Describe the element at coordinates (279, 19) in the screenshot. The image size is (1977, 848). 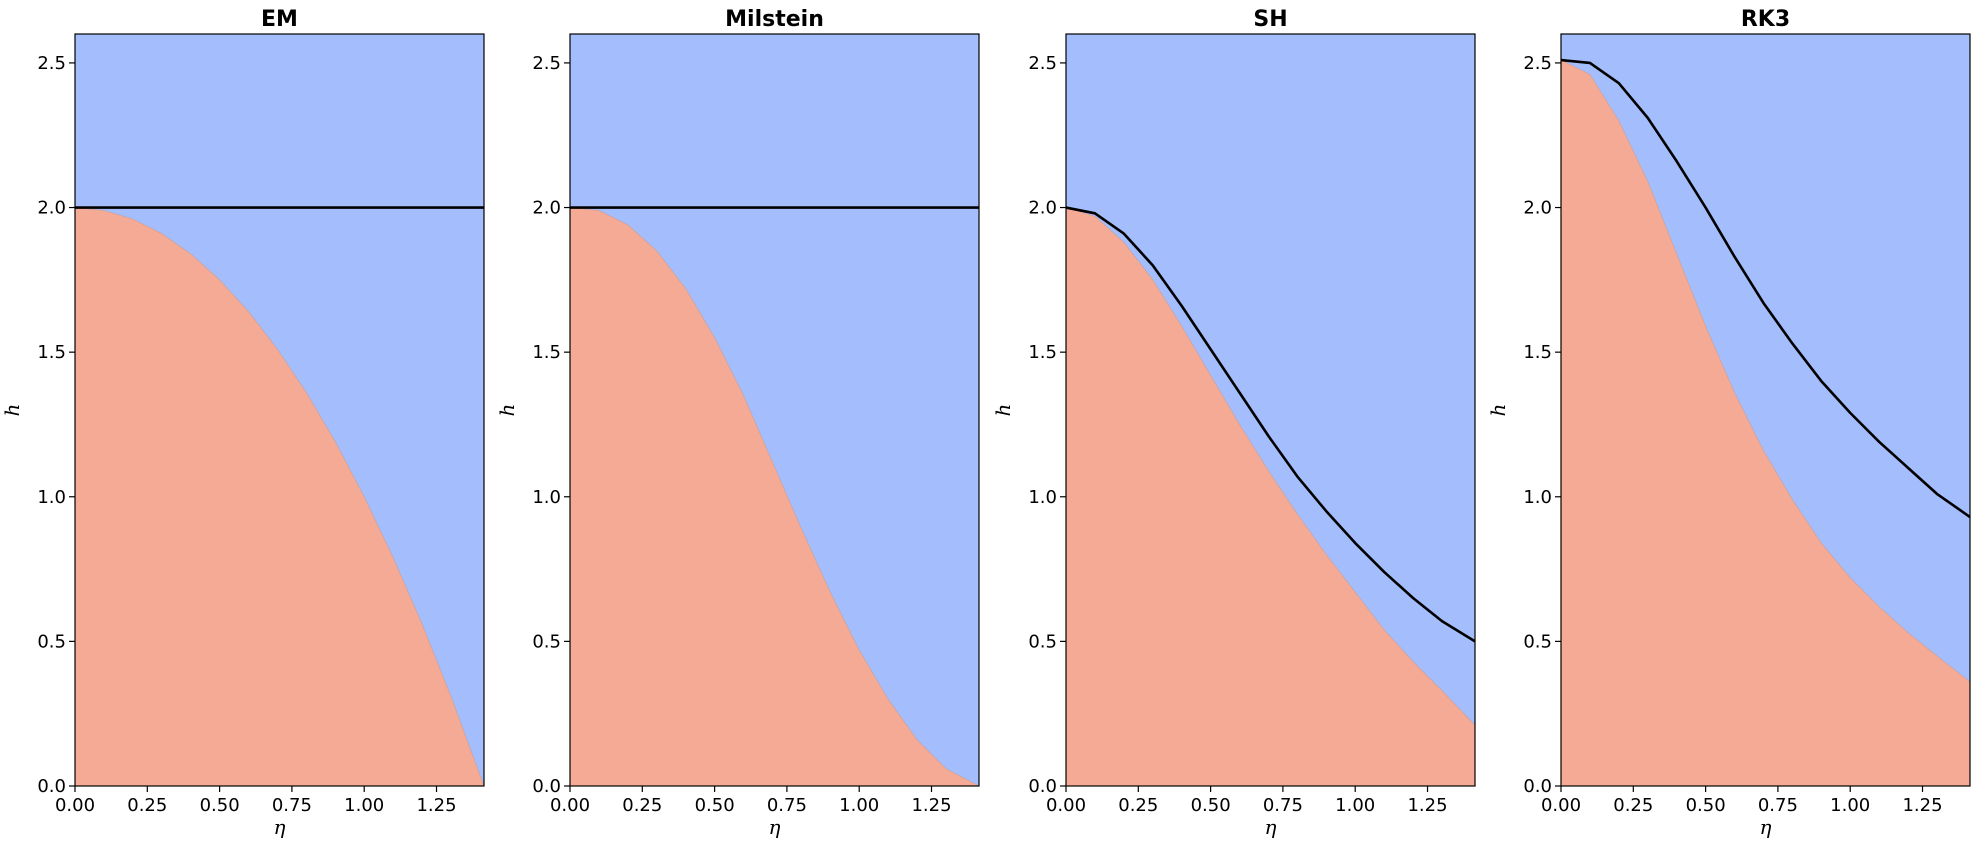
I see `panel-title: EM` at that location.